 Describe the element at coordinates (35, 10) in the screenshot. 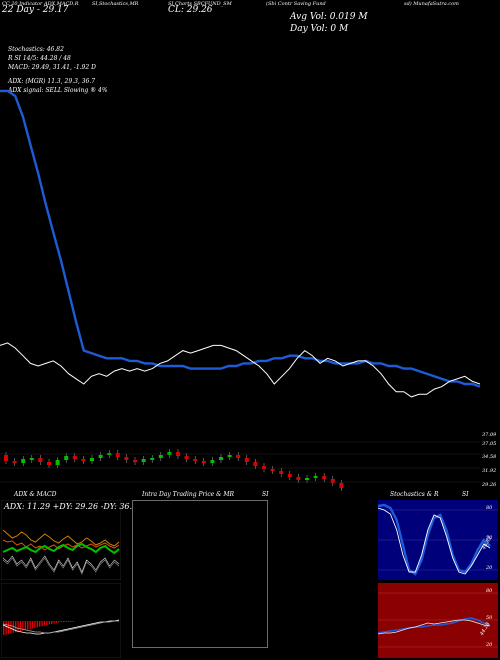

I see `date-line: 22 Day - 29.17` at that location.